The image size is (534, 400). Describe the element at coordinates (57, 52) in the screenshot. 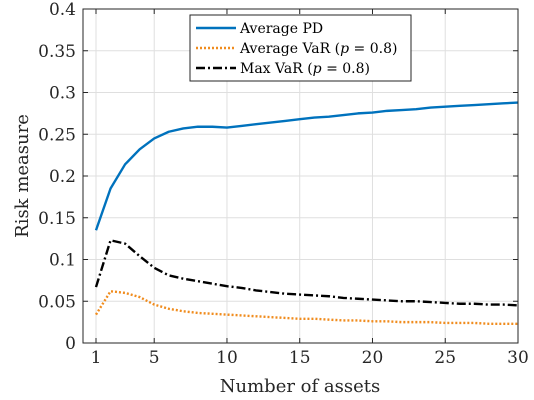

I see `y-tick-label: 0.35` at that location.